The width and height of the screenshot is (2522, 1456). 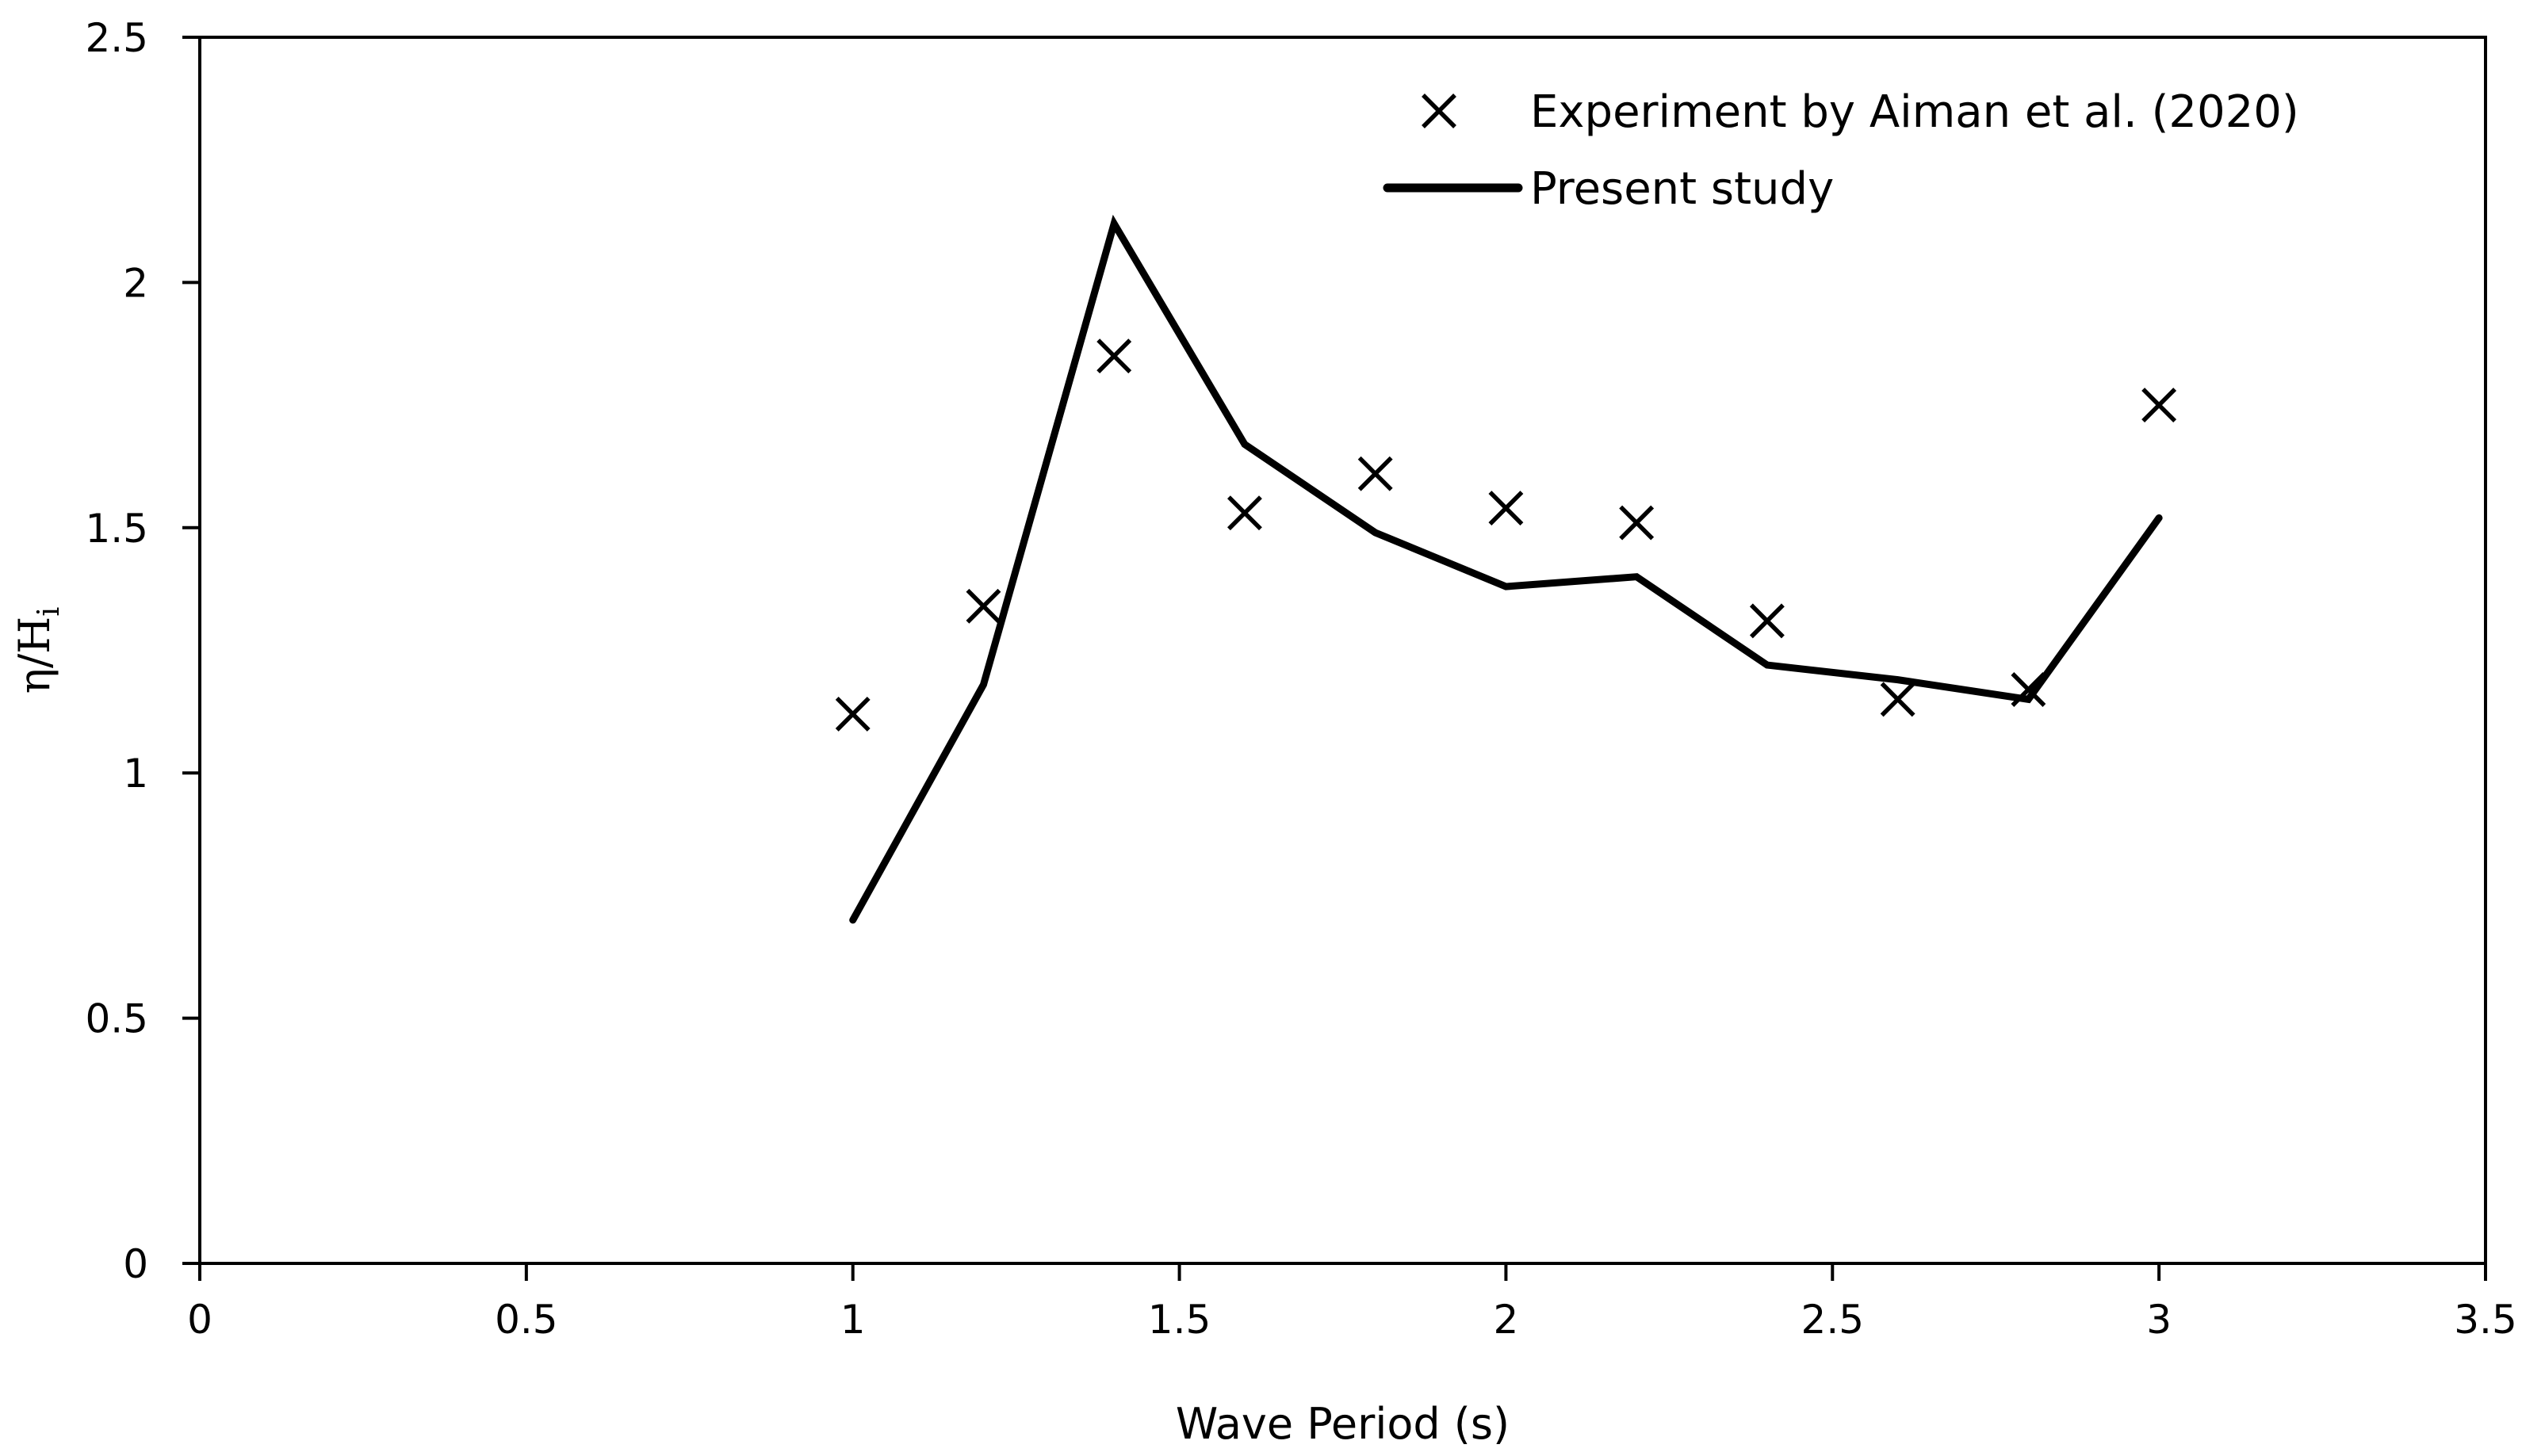 What do you see at coordinates (116, 529) in the screenshot?
I see `y-tick-label: 1.5` at bounding box center [116, 529].